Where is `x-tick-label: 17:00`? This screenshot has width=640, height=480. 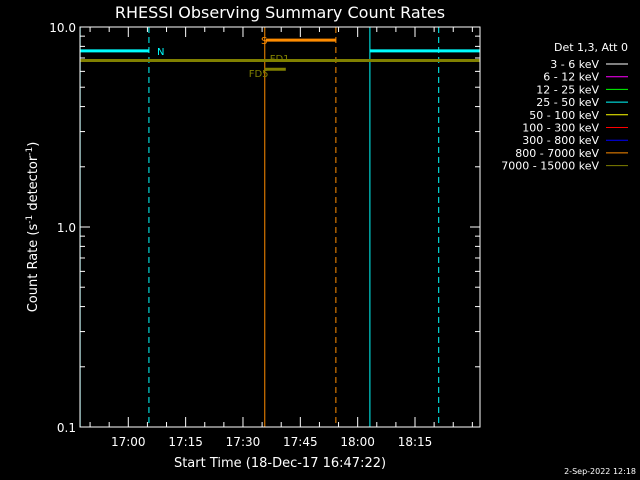
x-tick-label: 17:00 is located at coordinates (128, 442).